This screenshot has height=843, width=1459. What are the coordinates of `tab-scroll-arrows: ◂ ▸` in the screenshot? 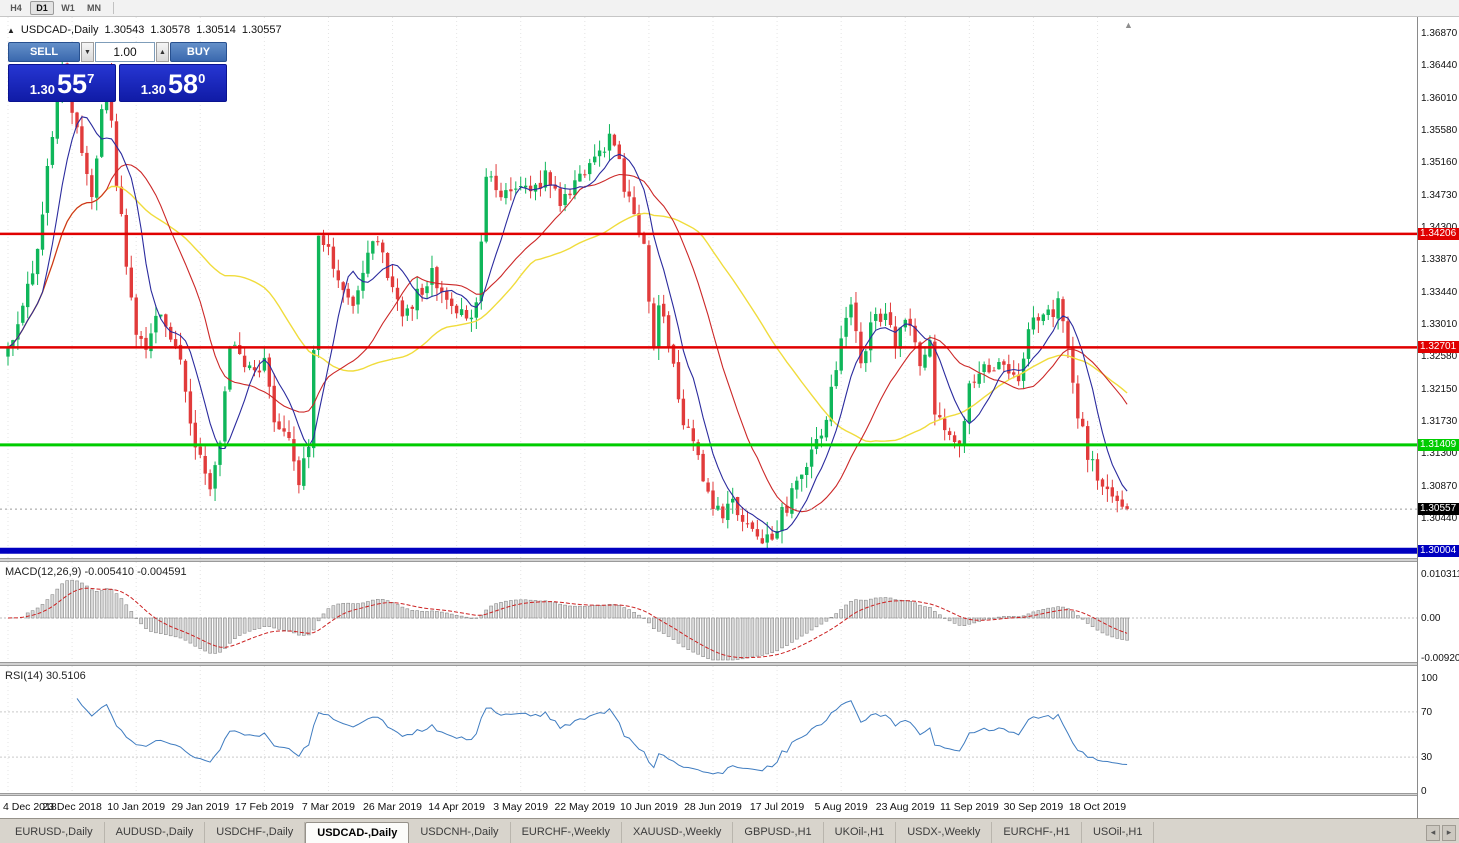 It's located at (1441, 832).